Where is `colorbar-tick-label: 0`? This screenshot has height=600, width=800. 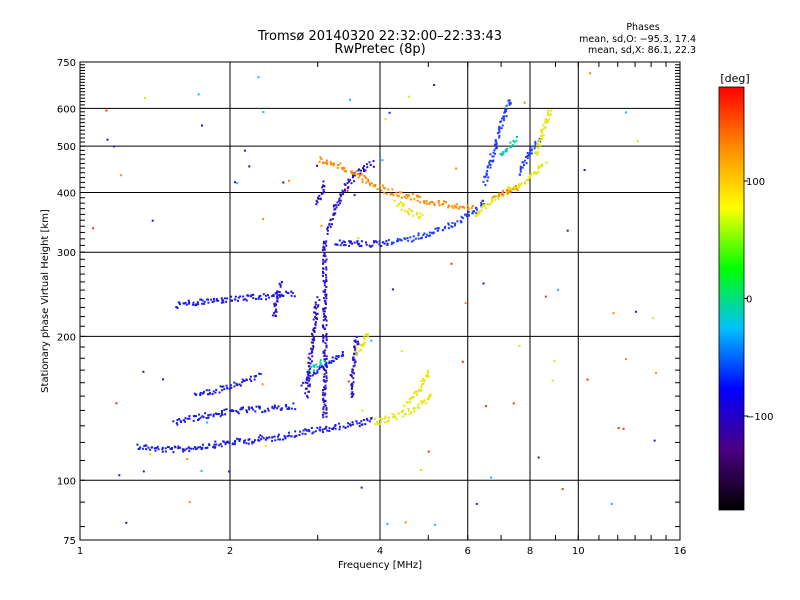
colorbar-tick-label: 0 is located at coordinates (749, 300).